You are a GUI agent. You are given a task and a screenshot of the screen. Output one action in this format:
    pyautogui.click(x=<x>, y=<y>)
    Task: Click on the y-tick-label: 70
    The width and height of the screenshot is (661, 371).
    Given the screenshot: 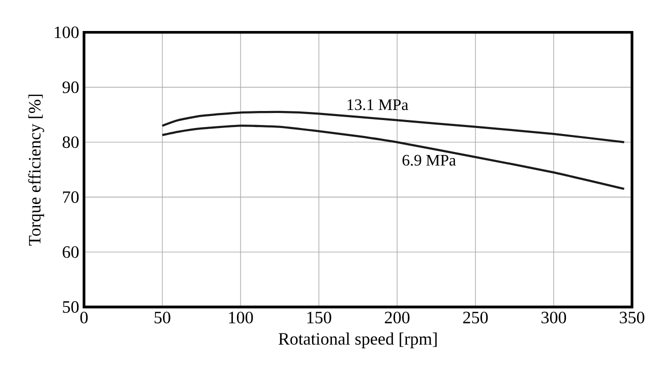 What is the action you would take?
    pyautogui.click(x=71, y=197)
    